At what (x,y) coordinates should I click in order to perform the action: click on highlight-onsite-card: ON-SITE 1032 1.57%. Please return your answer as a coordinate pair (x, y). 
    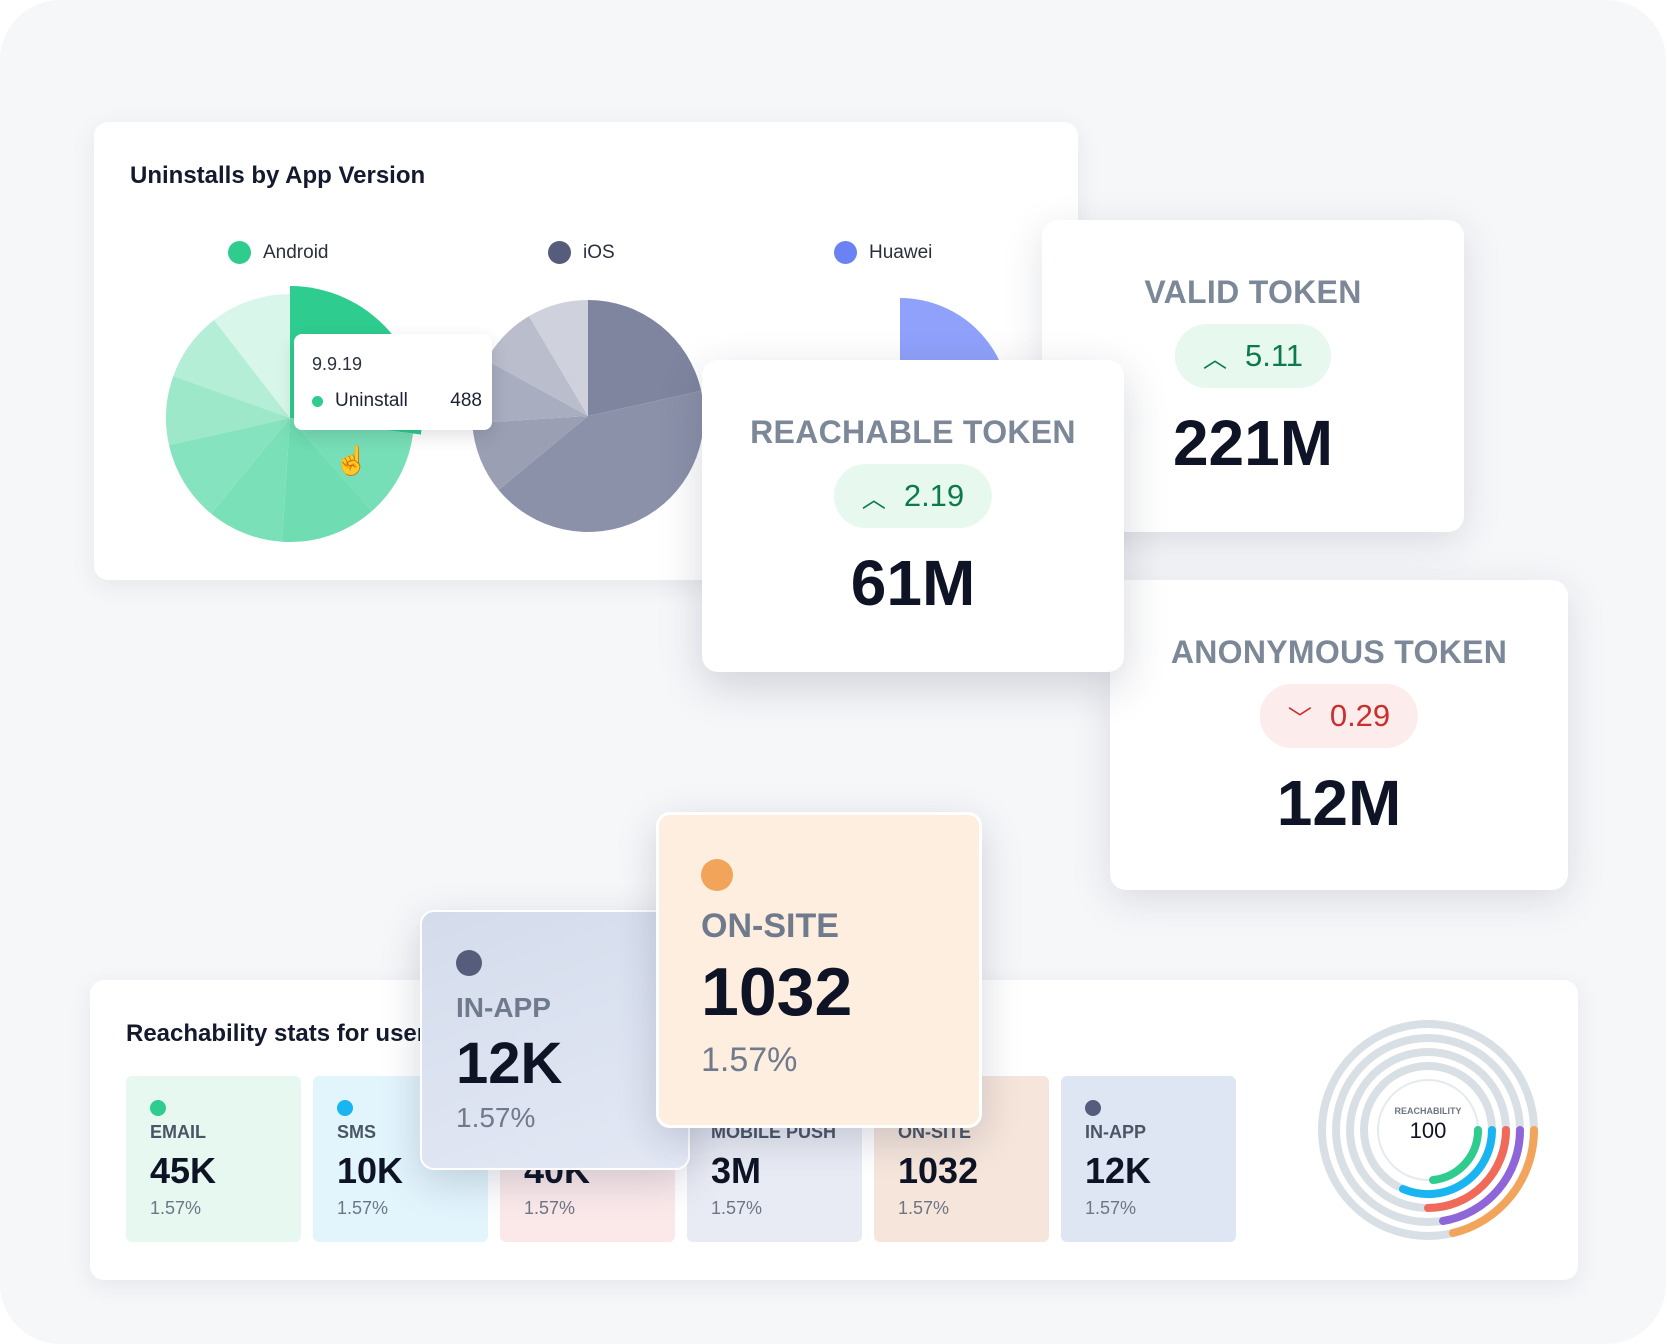
    Looking at the image, I should click on (819, 970).